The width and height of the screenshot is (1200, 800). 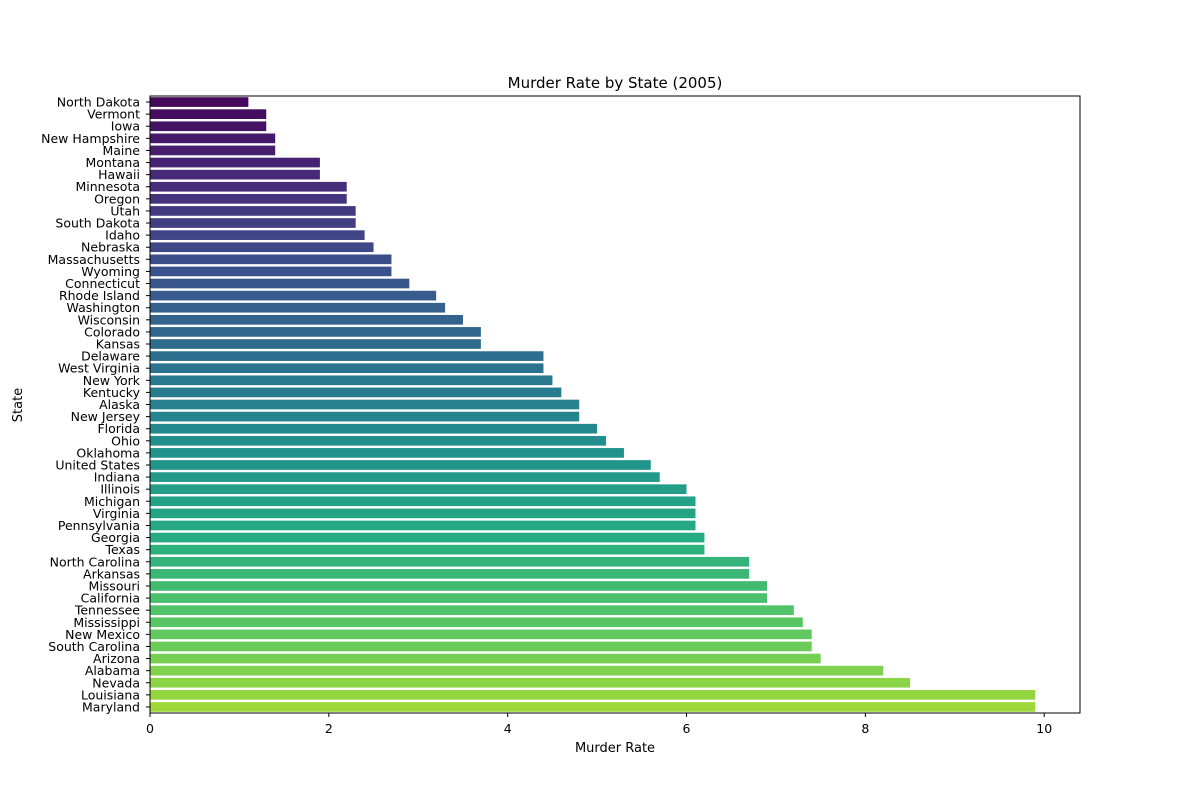 I want to click on y-tick-label: United States, so click(x=97, y=464).